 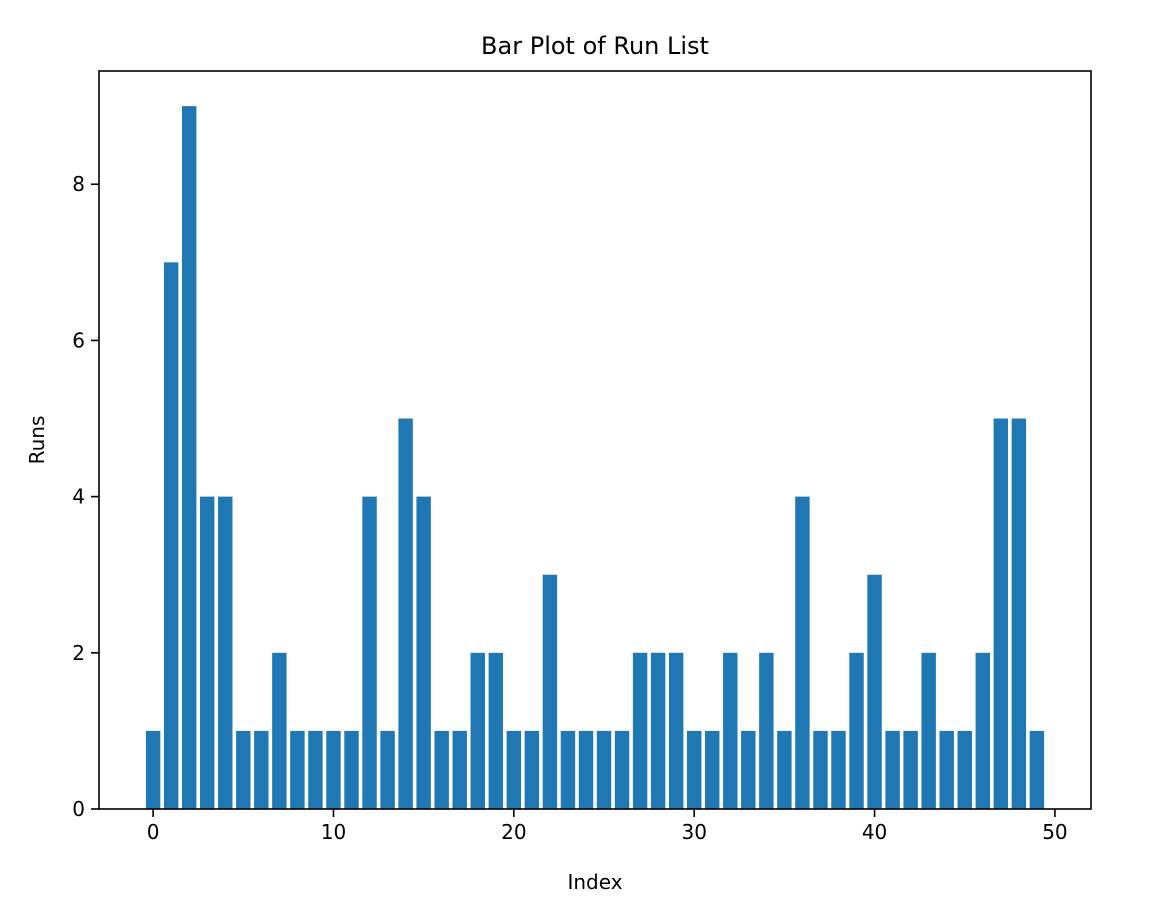 What do you see at coordinates (595, 46) in the screenshot?
I see `chart-title: Bar Plot of Run List` at bounding box center [595, 46].